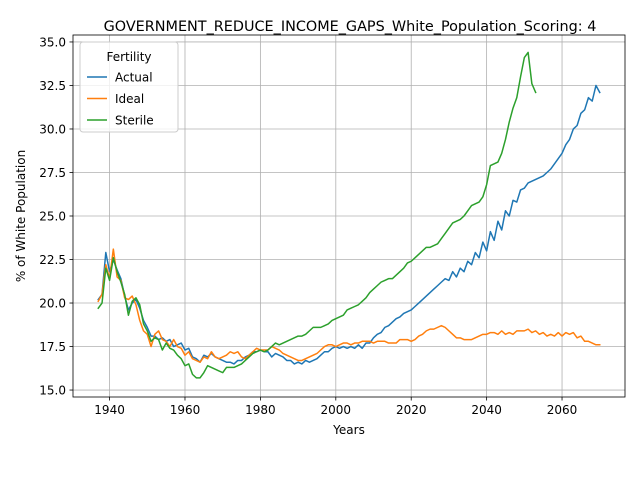 This screenshot has width=640, height=480. Describe the element at coordinates (134, 120) in the screenshot. I see `legend-label-sterile: Sterile` at that location.